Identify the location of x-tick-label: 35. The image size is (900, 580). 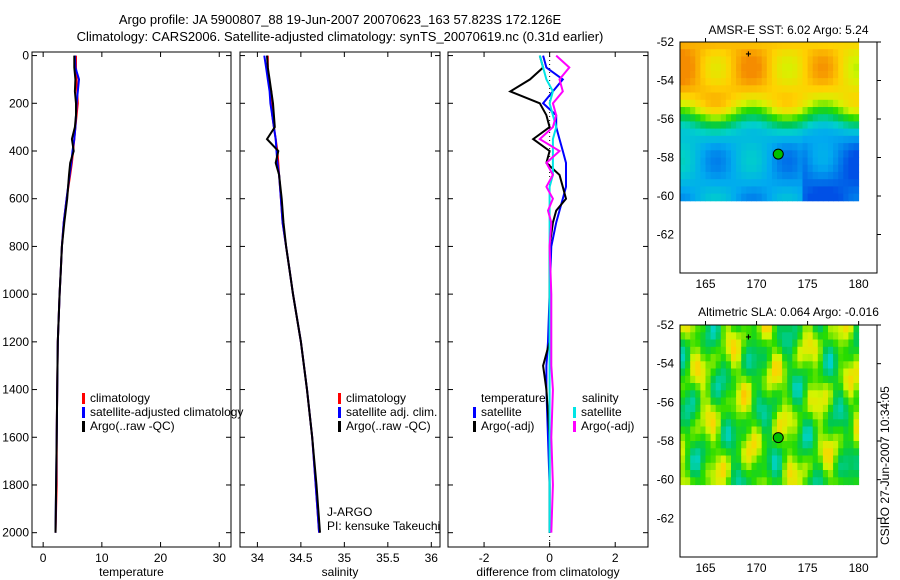
(345, 558).